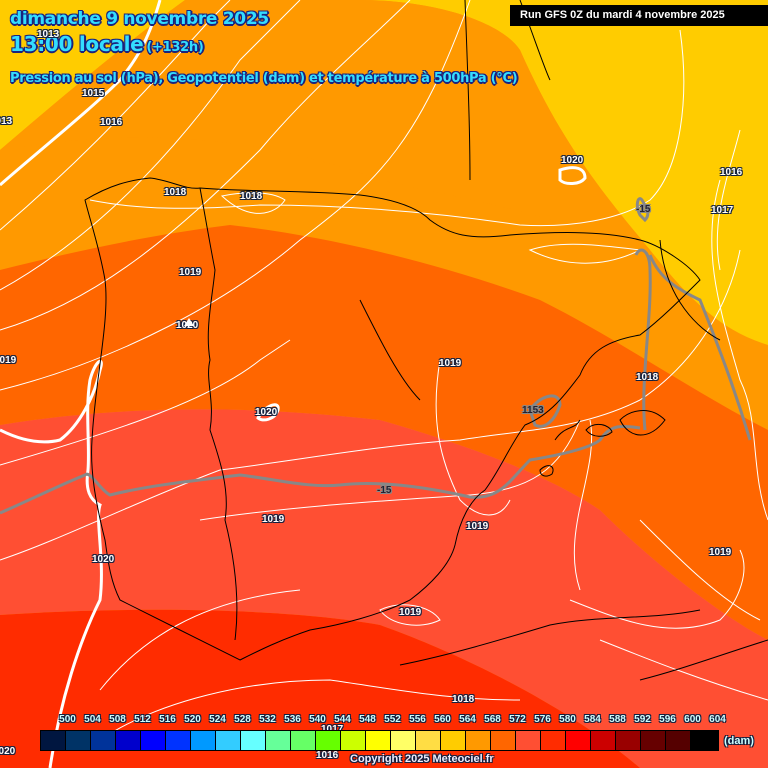  I want to click on forecast-date: dimanche 9 novembre 2025, so click(139, 19).